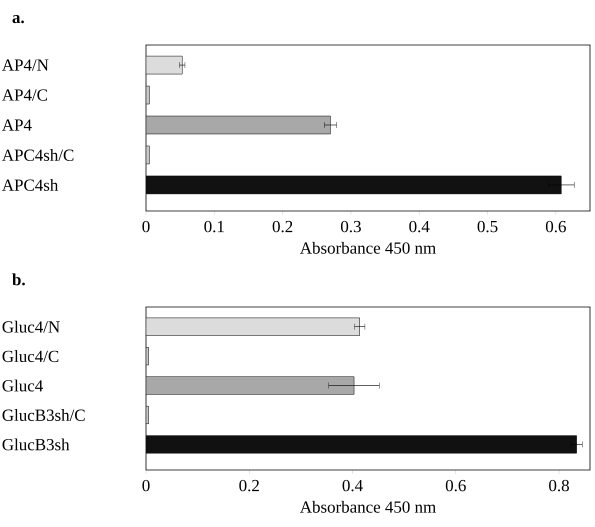 This screenshot has width=595, height=527. What do you see at coordinates (18, 279) in the screenshot?
I see `chart-title: b.` at bounding box center [18, 279].